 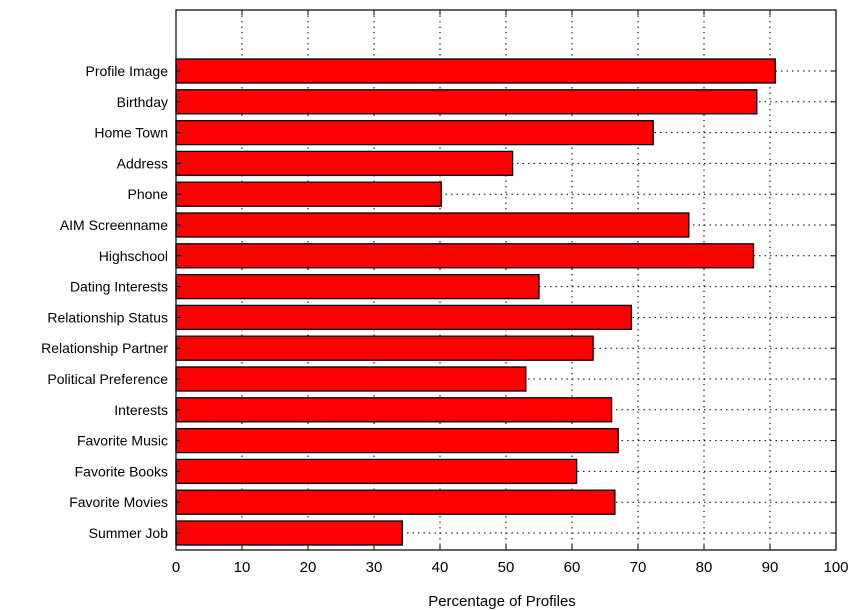 What do you see at coordinates (440, 567) in the screenshot?
I see `x-tick-label: 40` at bounding box center [440, 567].